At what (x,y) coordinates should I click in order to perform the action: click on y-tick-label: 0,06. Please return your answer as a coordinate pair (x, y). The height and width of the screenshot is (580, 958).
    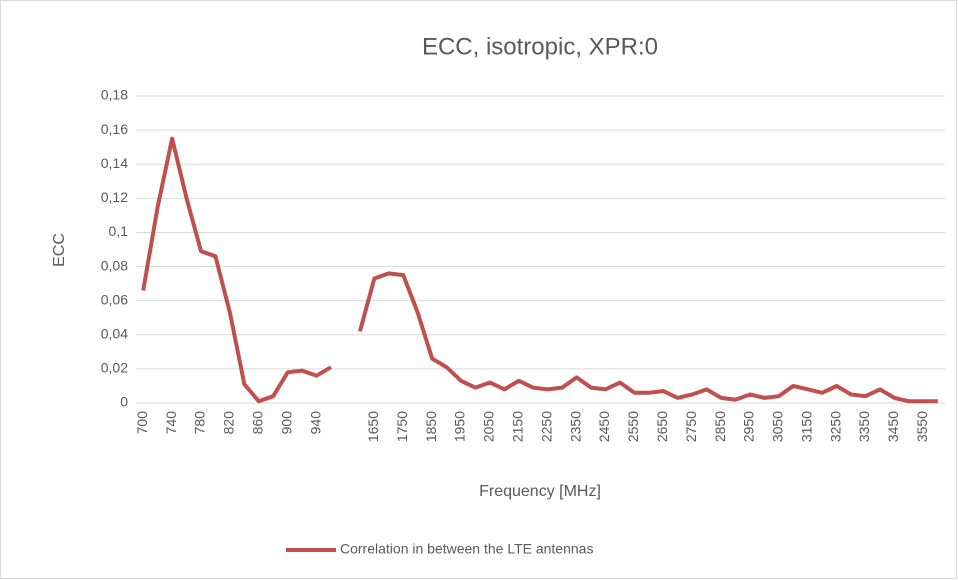
    Looking at the image, I should click on (114, 299).